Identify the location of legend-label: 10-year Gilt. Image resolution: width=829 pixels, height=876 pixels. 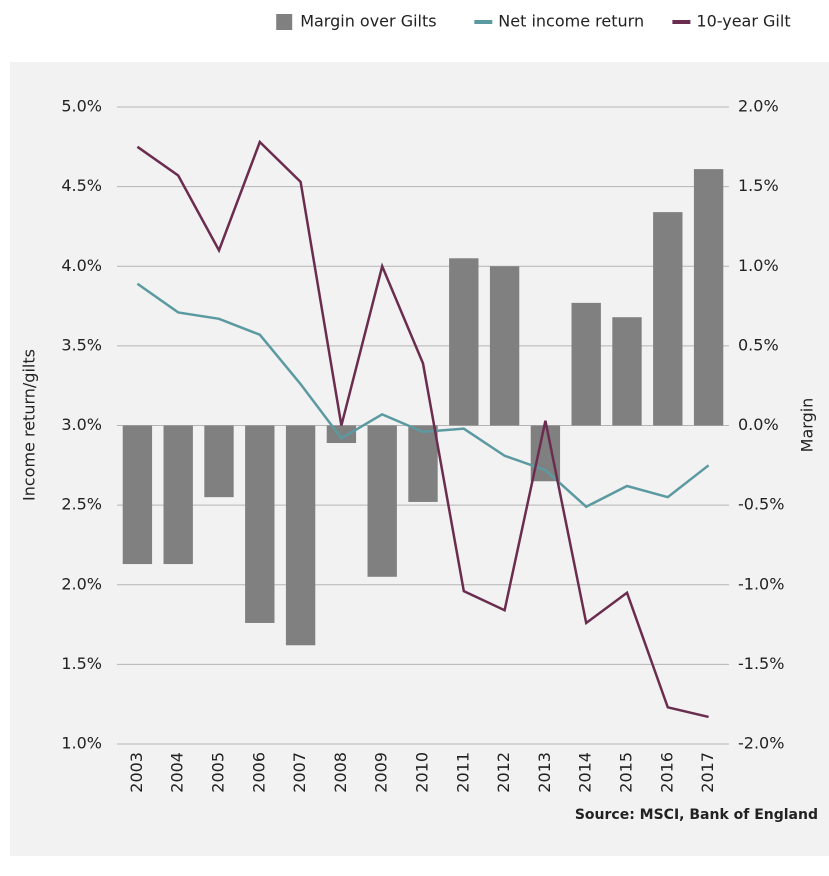
(743, 21).